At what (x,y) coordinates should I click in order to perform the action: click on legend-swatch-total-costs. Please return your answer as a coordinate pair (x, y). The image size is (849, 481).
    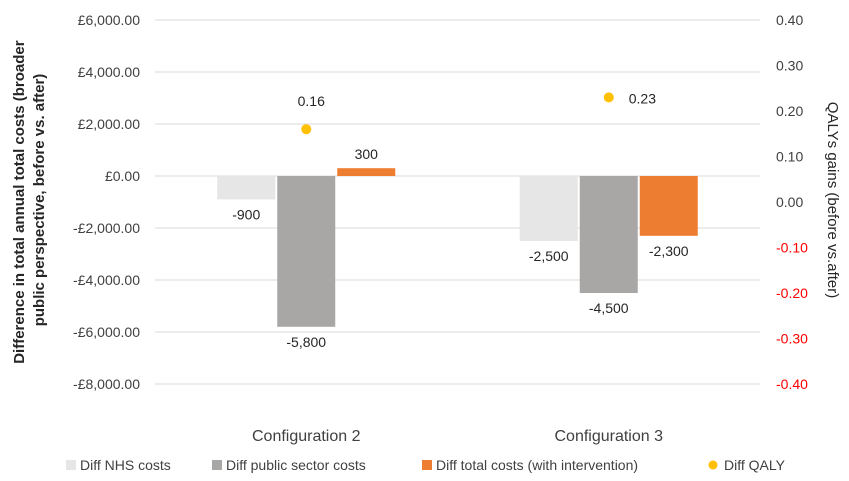
    Looking at the image, I should click on (427, 465).